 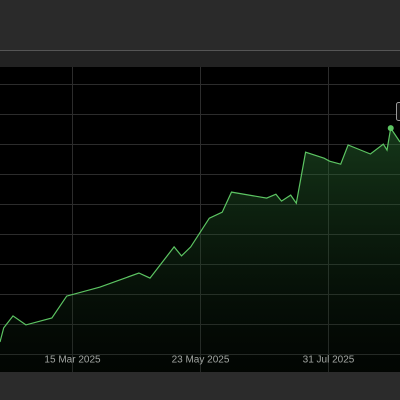 What do you see at coordinates (200, 59) in the screenshot?
I see `toolbar` at bounding box center [200, 59].